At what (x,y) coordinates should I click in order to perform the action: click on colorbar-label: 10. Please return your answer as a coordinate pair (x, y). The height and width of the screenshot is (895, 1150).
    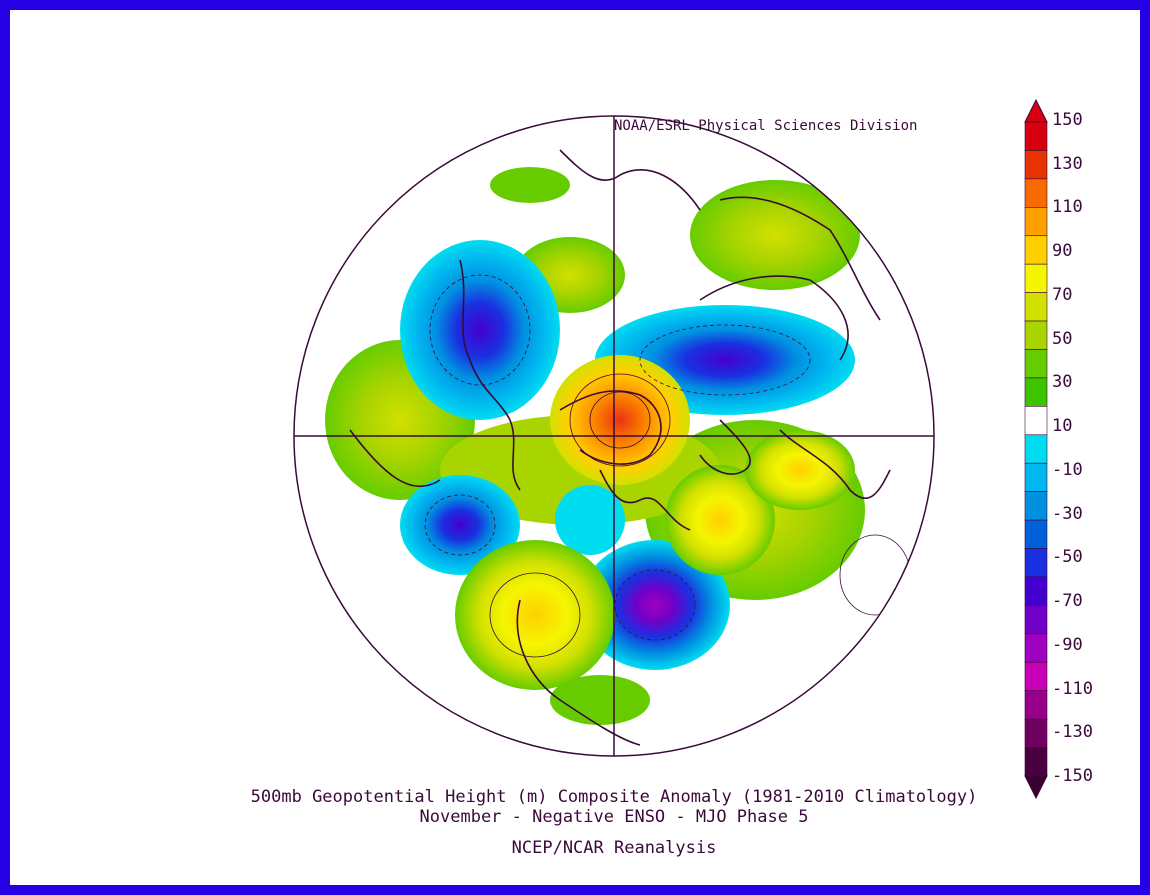
    Looking at the image, I should click on (1062, 426).